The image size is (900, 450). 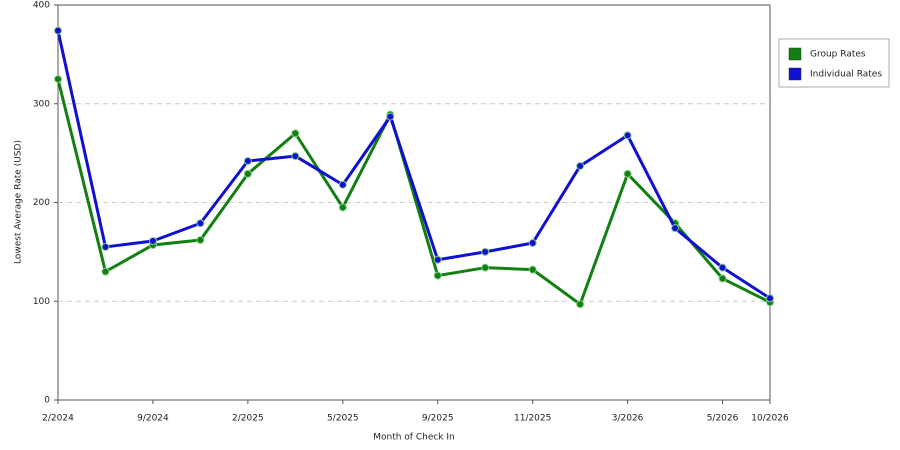 What do you see at coordinates (838, 55) in the screenshot?
I see `legend-label: Group Rates` at bounding box center [838, 55].